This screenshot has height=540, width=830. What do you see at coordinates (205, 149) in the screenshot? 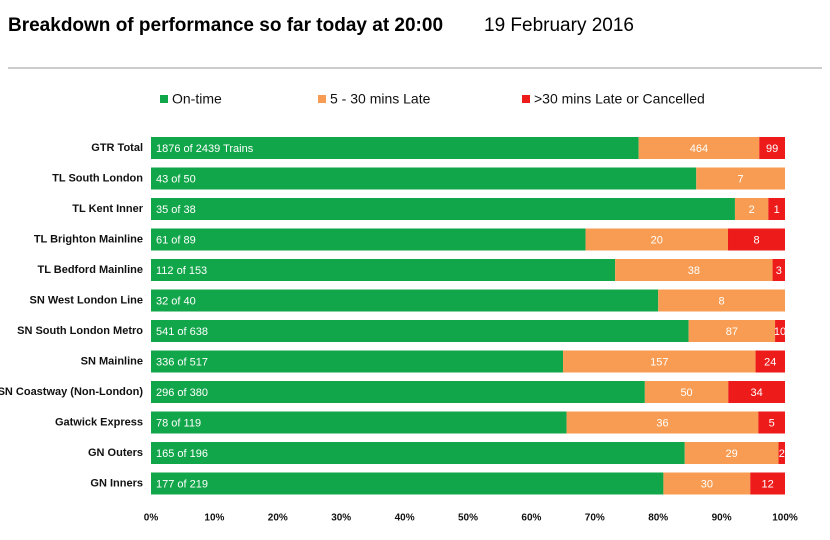
I see `data-label: 1876 of 2439 Trains` at bounding box center [205, 149].